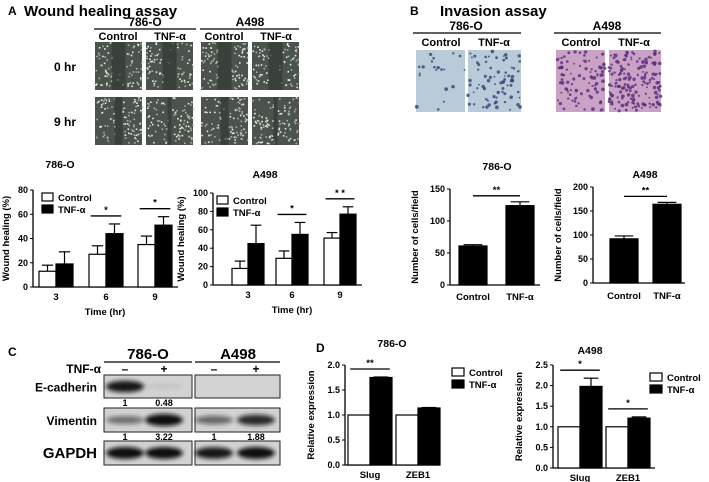 The width and height of the screenshot is (709, 482). What do you see at coordinates (59, 165) in the screenshot?
I see `chart-title: 786-O` at bounding box center [59, 165].